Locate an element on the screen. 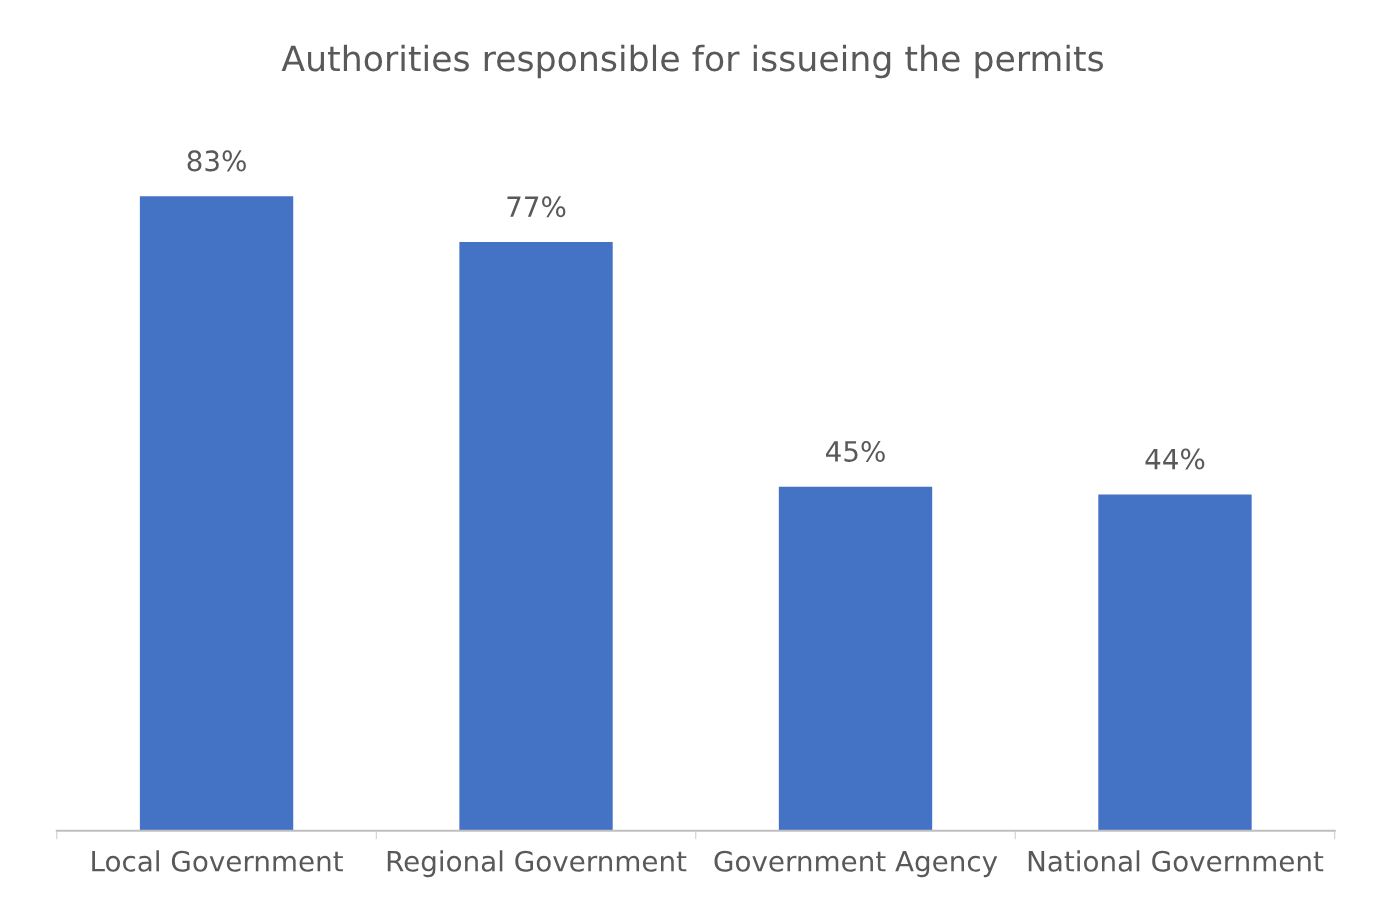 The width and height of the screenshot is (1386, 917). data-label: 44% is located at coordinates (1175, 459).